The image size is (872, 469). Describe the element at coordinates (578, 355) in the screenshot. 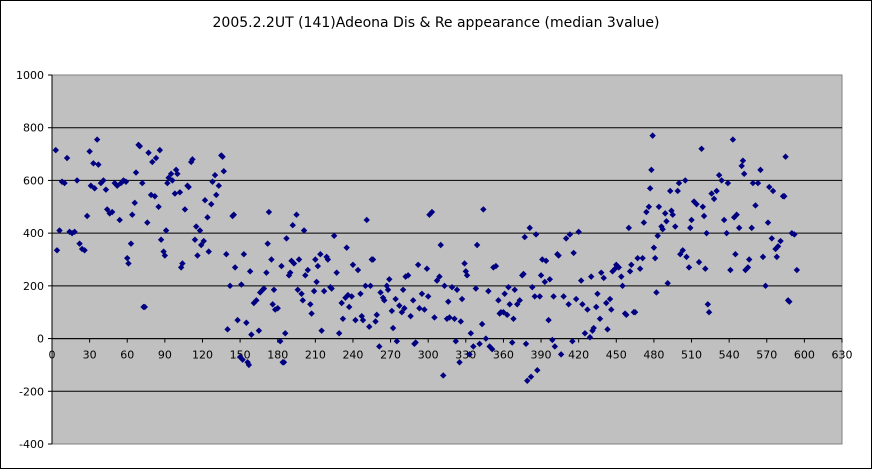

I see `x-tick-label: 420` at that location.